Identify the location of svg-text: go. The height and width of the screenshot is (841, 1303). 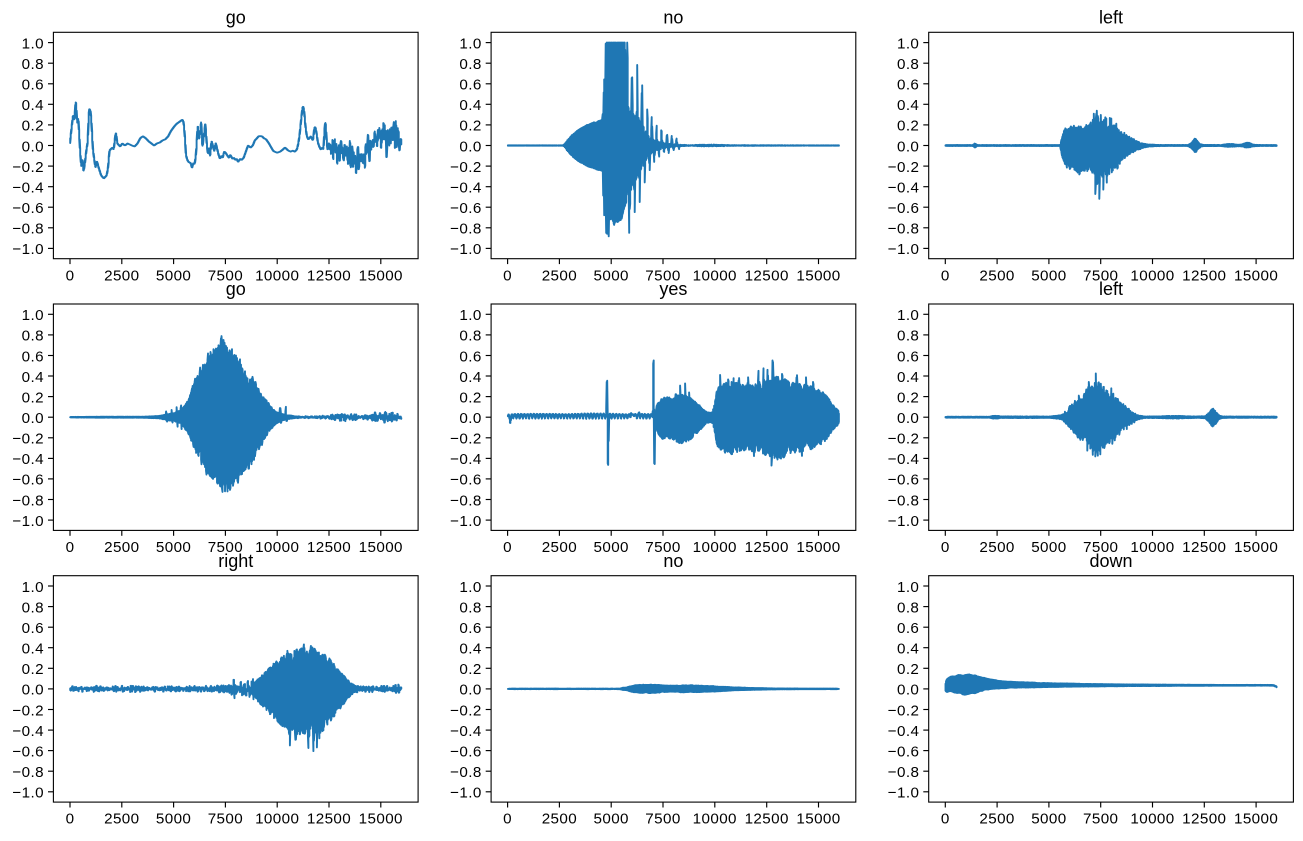
(236, 18).